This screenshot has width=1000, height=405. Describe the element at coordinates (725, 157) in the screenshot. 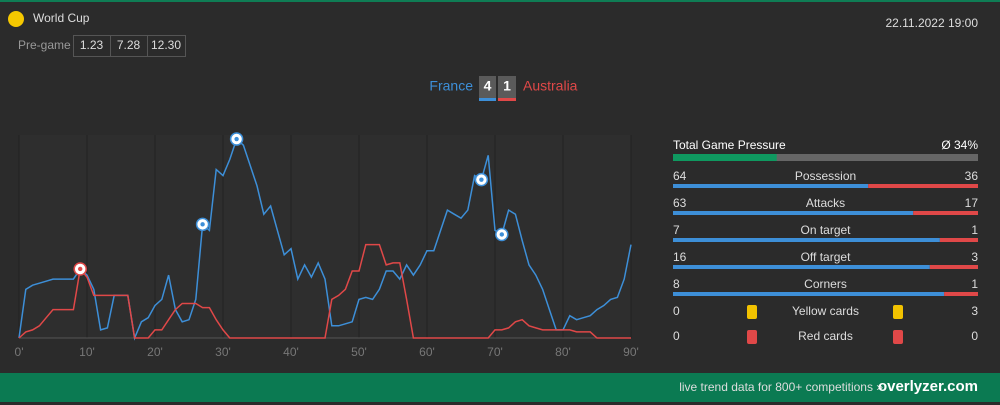

I see `pressure-bar` at that location.